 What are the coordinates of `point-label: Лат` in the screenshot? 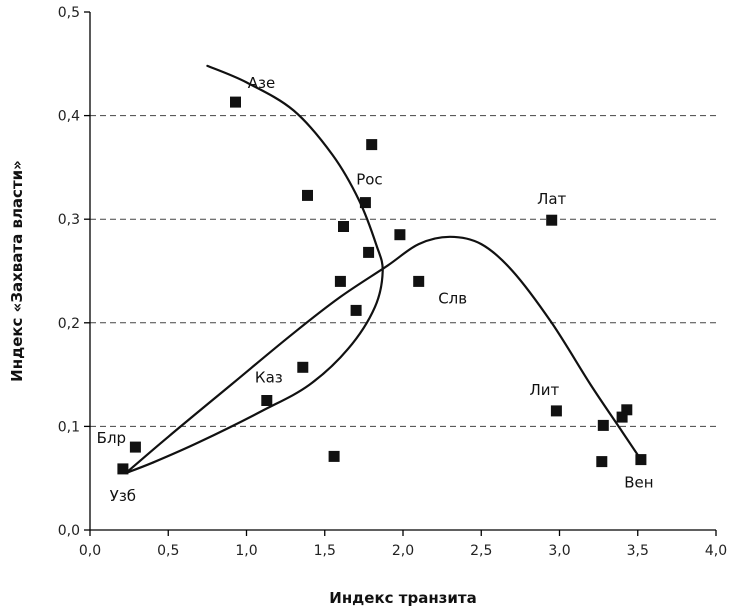 It's located at (551, 199).